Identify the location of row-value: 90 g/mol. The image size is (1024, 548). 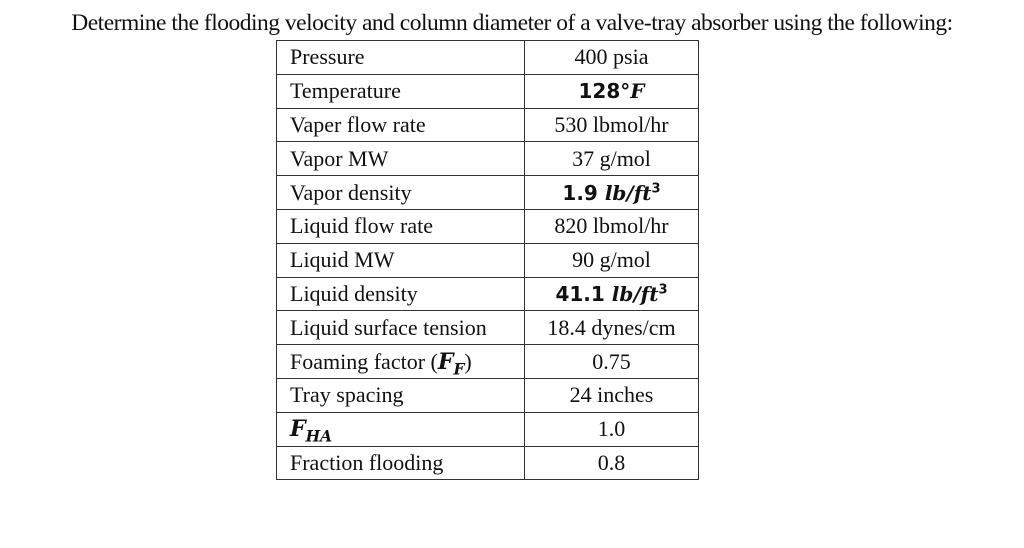
(611, 260).